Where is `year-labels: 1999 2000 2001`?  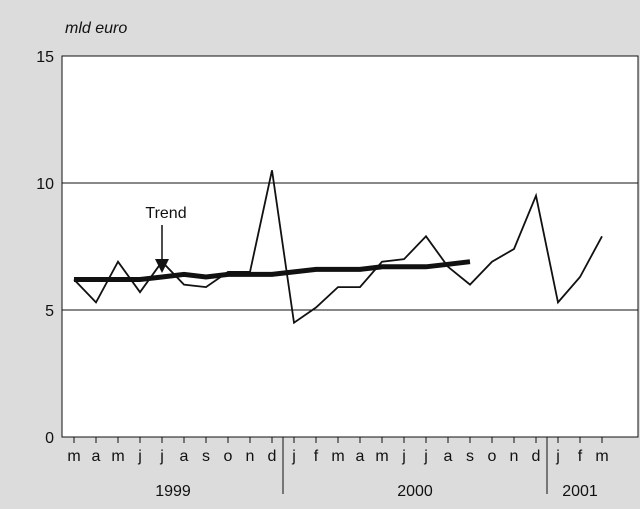 year-labels: 1999 2000 2001 is located at coordinates (376, 468).